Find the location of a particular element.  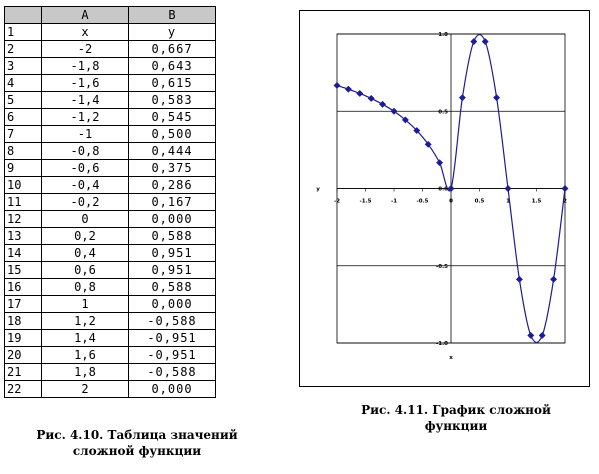

row-number: 22 is located at coordinates (23, 389).